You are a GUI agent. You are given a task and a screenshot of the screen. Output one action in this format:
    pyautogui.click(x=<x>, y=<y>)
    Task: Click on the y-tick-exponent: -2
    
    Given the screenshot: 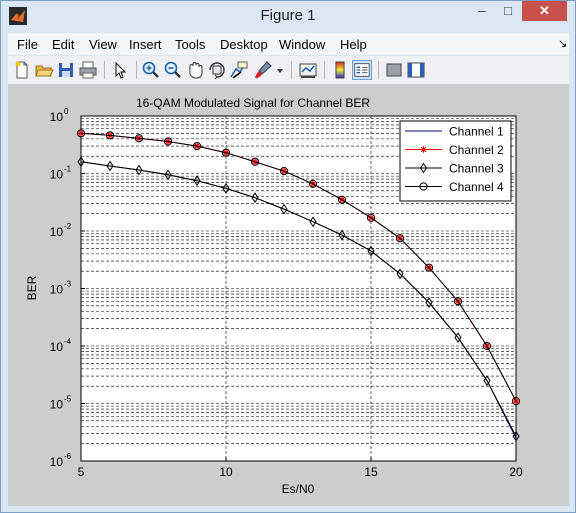 What is the action you would take?
    pyautogui.click(x=68, y=226)
    